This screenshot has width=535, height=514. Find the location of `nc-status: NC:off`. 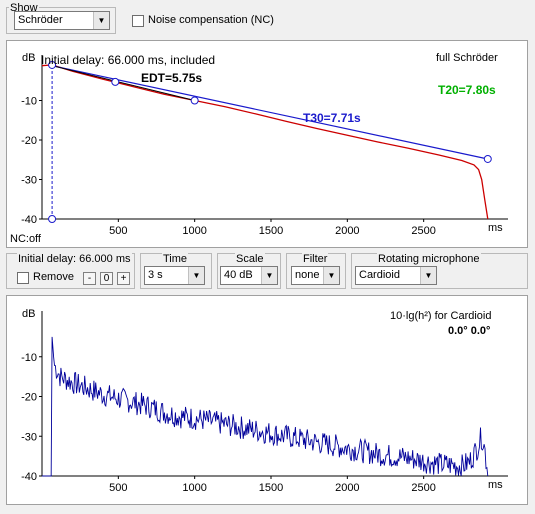

nc-status: NC:off is located at coordinates (25, 239).